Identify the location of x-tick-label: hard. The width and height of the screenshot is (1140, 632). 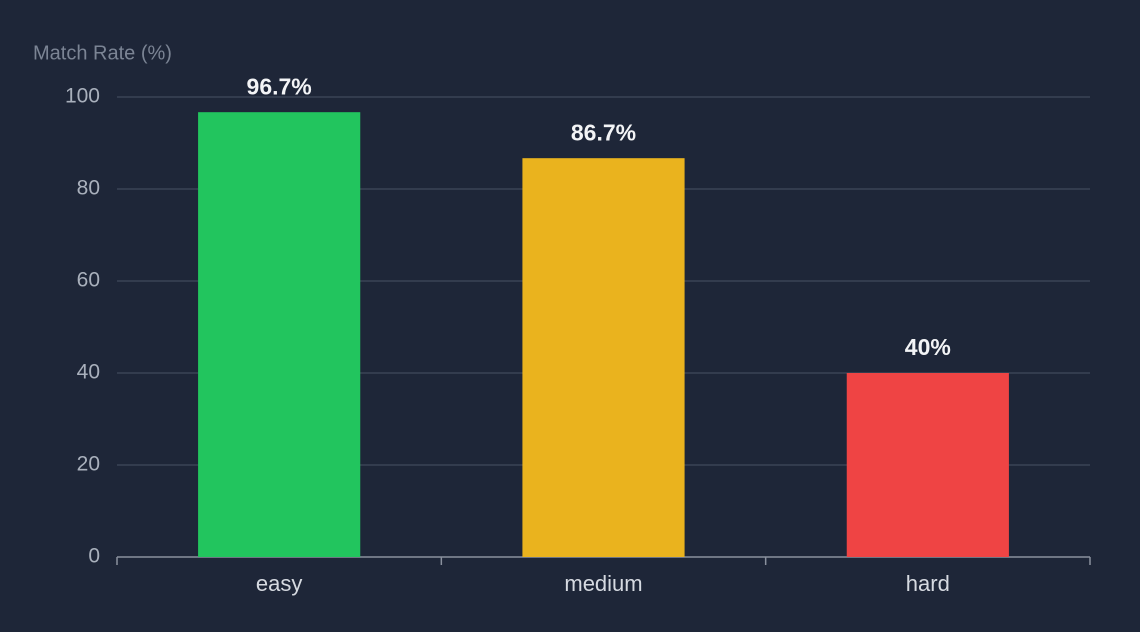
(928, 583).